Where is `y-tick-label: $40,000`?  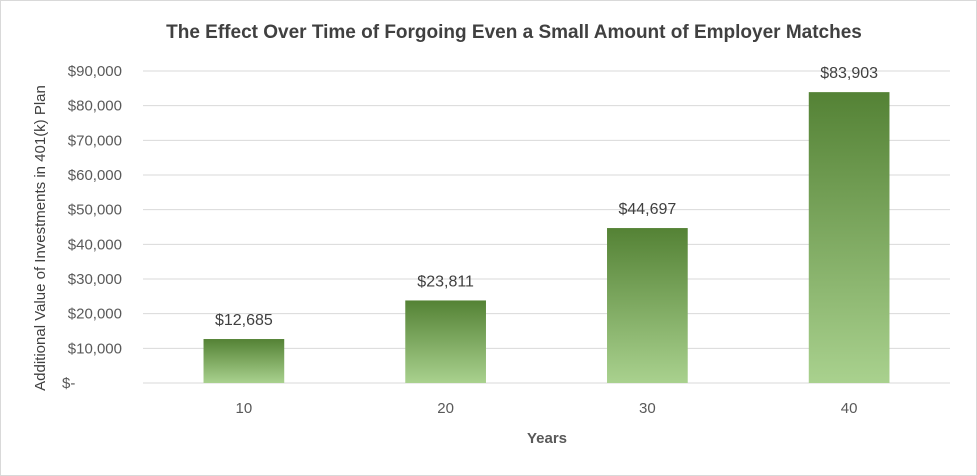
y-tick-label: $40,000 is located at coordinates (95, 244).